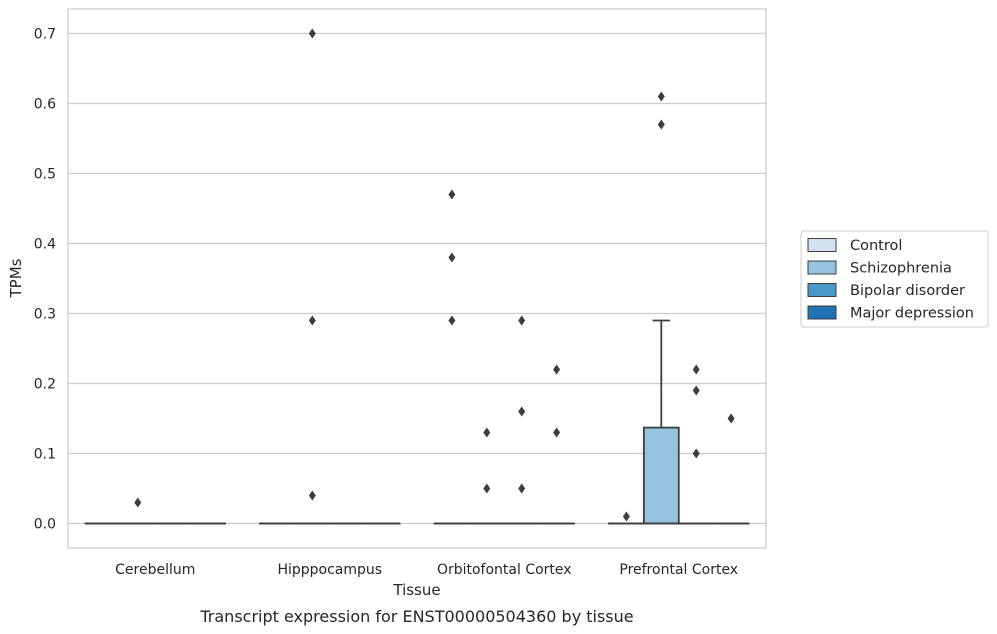 The width and height of the screenshot is (997, 634). I want to click on box, so click(661, 475).